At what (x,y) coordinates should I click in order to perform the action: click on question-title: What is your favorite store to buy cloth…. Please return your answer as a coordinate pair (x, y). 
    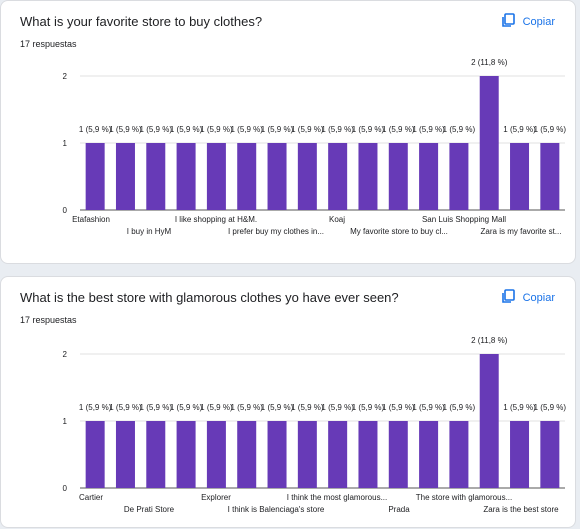
    Looking at the image, I should click on (141, 21).